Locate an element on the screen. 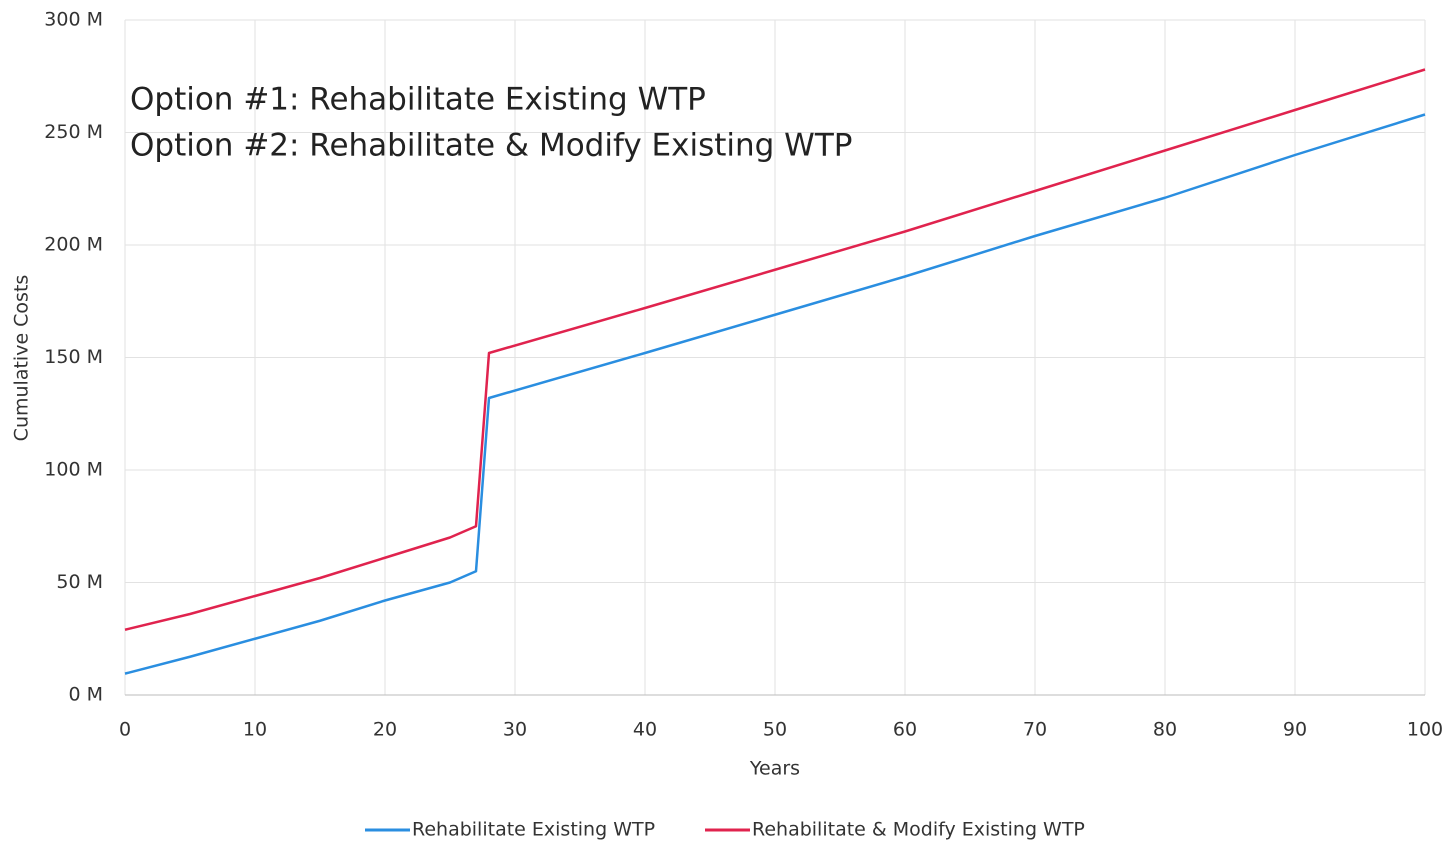 The image size is (1450, 862). x-tick-label: 90 is located at coordinates (1295, 730).